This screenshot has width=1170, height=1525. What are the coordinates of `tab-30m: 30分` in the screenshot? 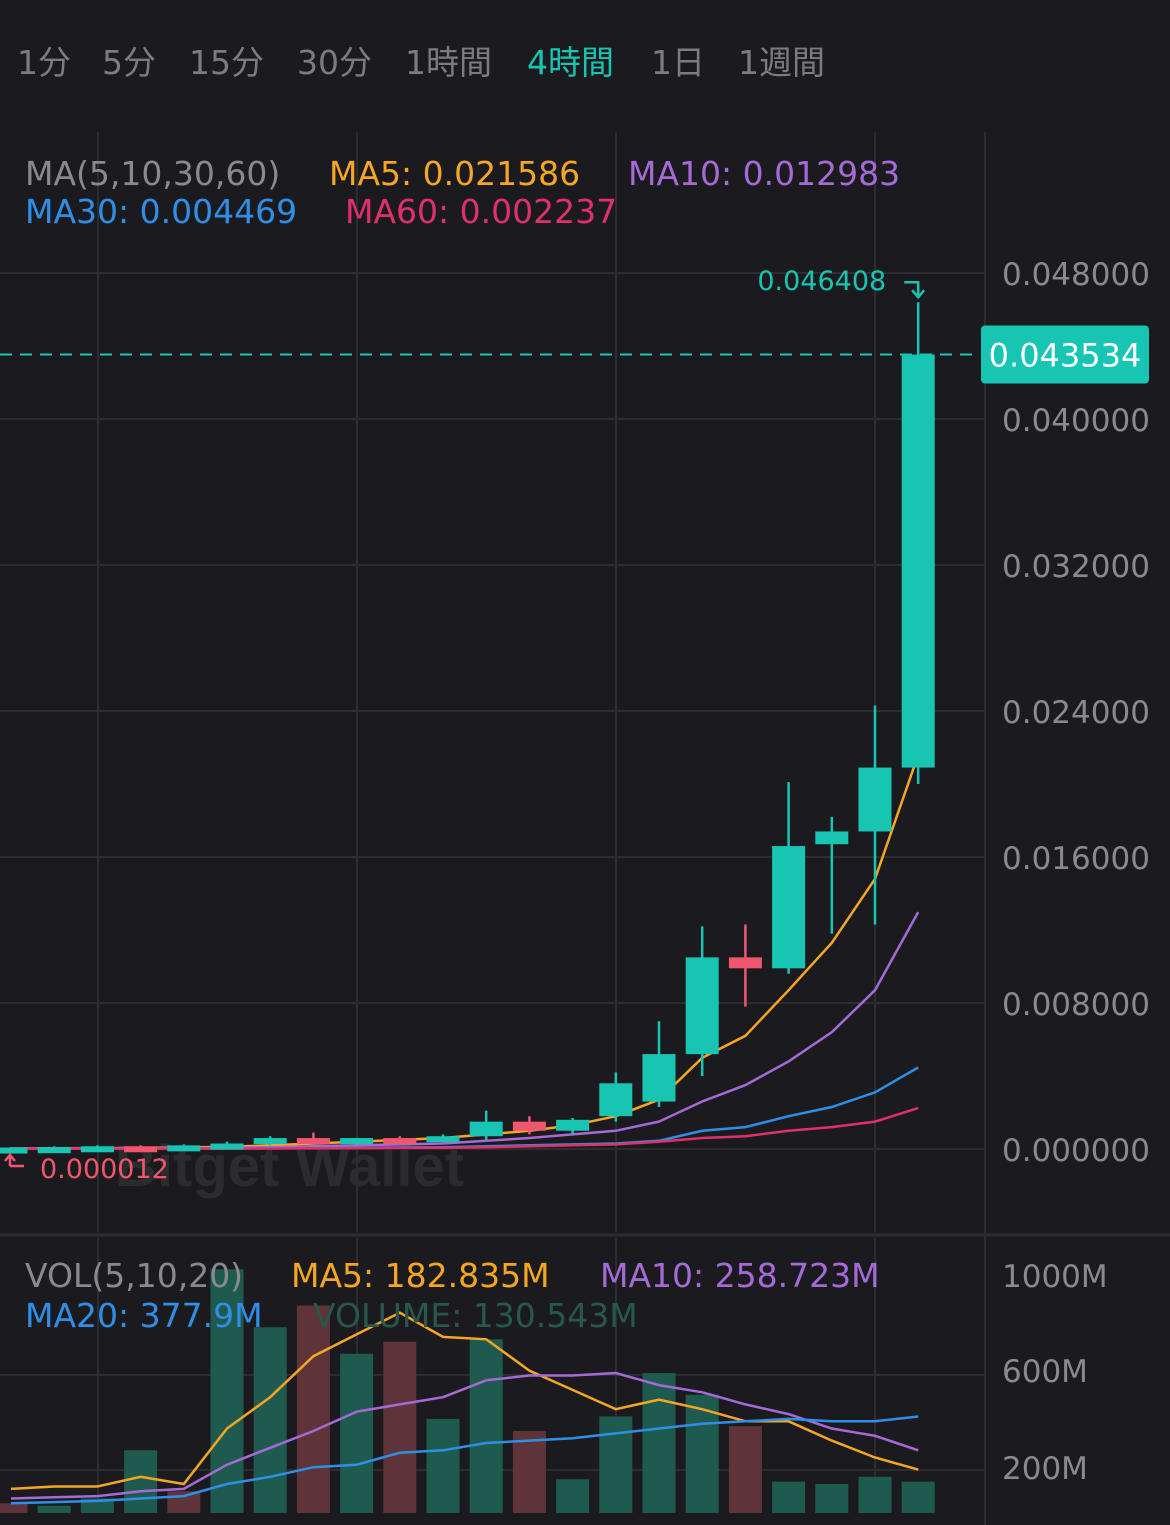 It's located at (334, 62).